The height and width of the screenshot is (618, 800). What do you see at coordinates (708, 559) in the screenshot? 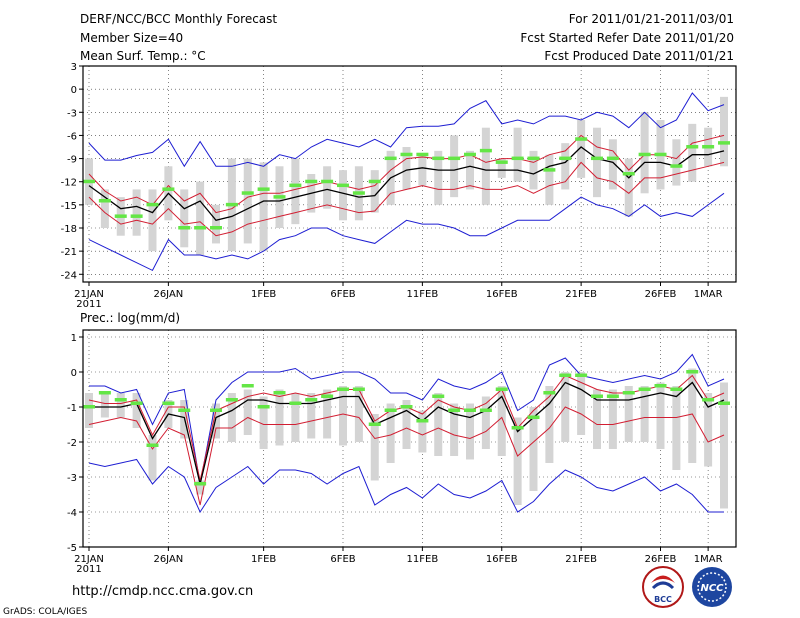
I see `x-tick-label: 1MAR` at bounding box center [708, 559].